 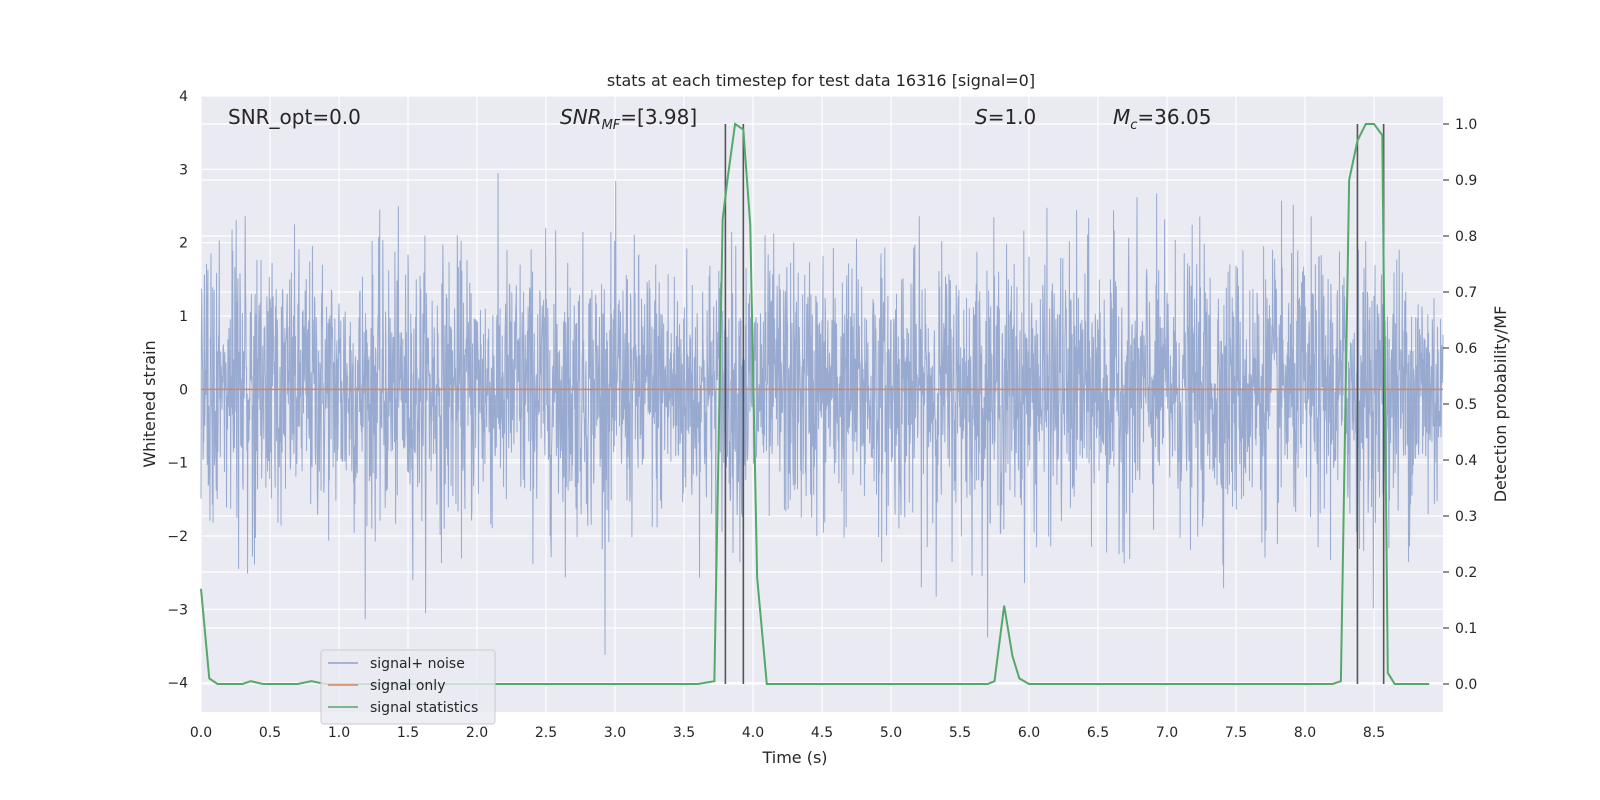 What do you see at coordinates (177, 684) in the screenshot?
I see `y-tick-label: −4` at bounding box center [177, 684].